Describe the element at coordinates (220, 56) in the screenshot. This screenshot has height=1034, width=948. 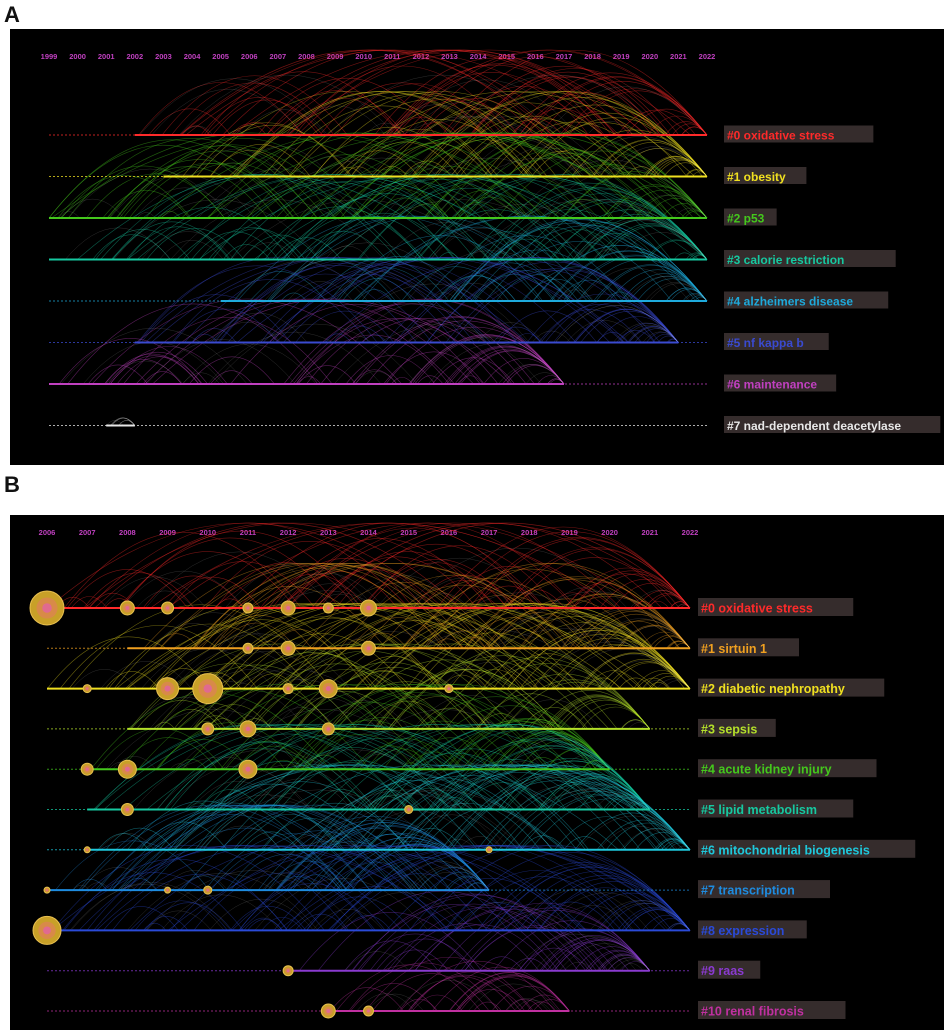
I see `year-tick-a-2005: 2005` at that location.